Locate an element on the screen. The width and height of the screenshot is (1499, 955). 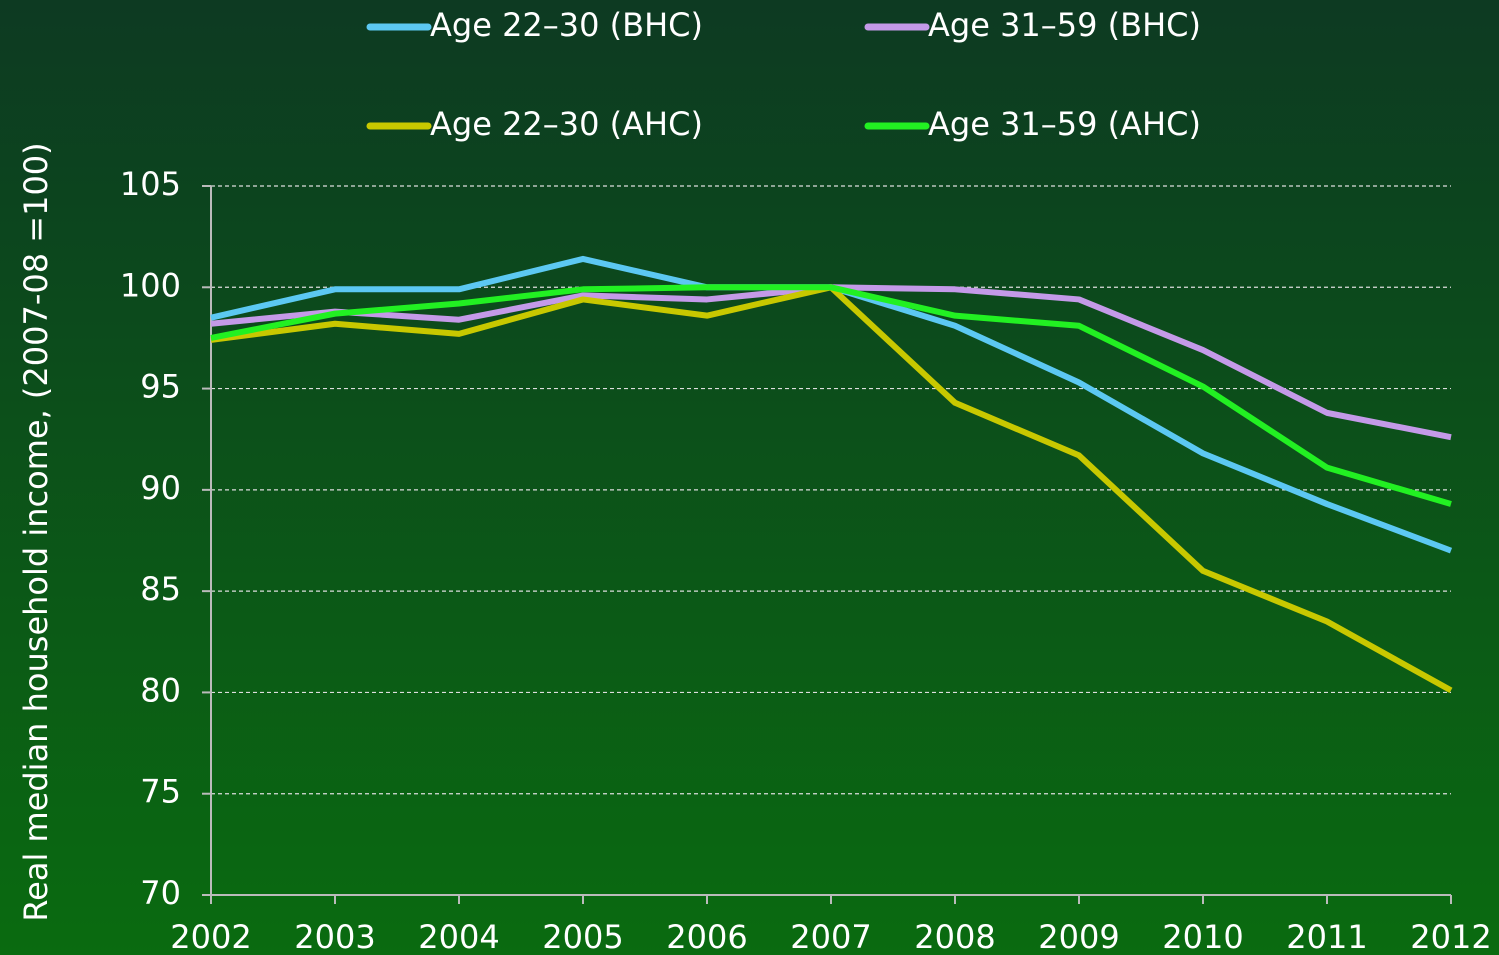
y-tick-label: 75 is located at coordinates (160, 792).